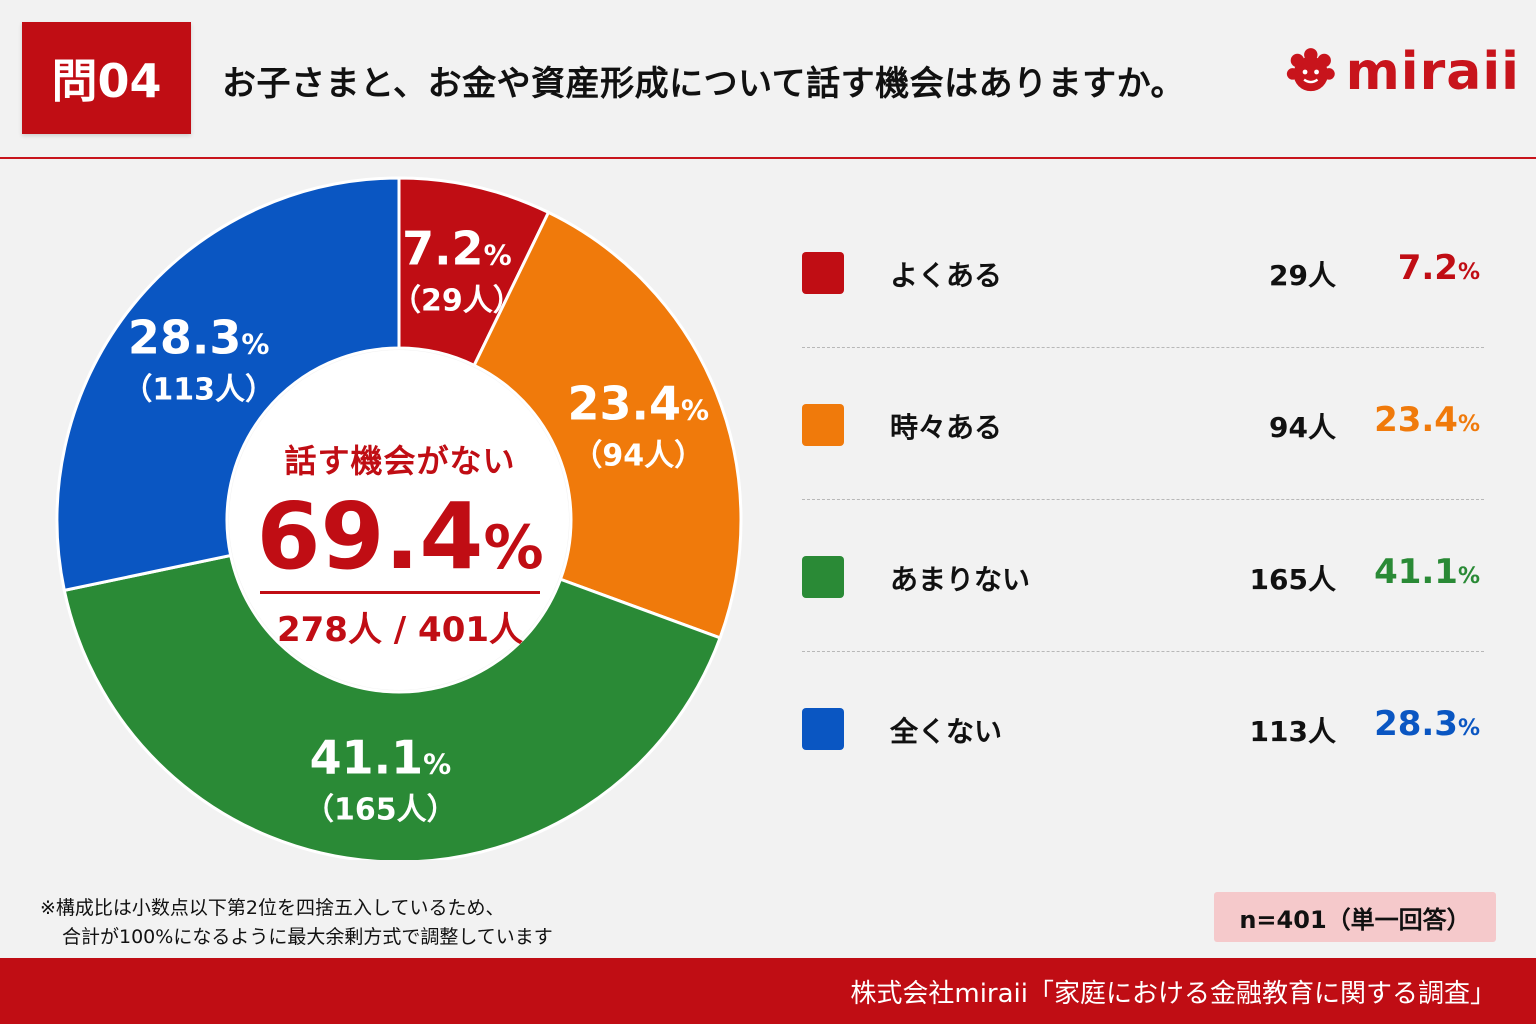  Describe the element at coordinates (703, 84) in the screenshot. I see `question-title: お子さまと、お金や資産形成について話す機会はありますか。` at that location.